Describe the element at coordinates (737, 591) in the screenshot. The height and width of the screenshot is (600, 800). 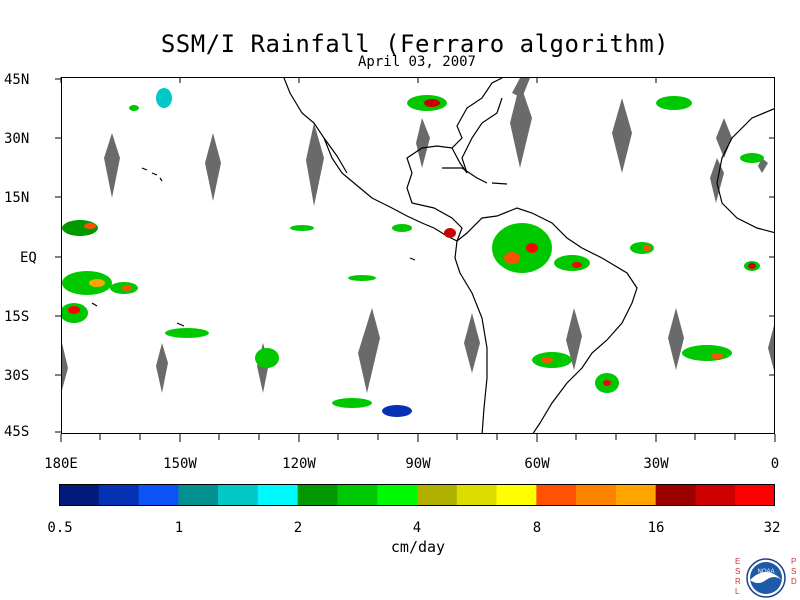
I see `logo-letter-left: L` at that location.